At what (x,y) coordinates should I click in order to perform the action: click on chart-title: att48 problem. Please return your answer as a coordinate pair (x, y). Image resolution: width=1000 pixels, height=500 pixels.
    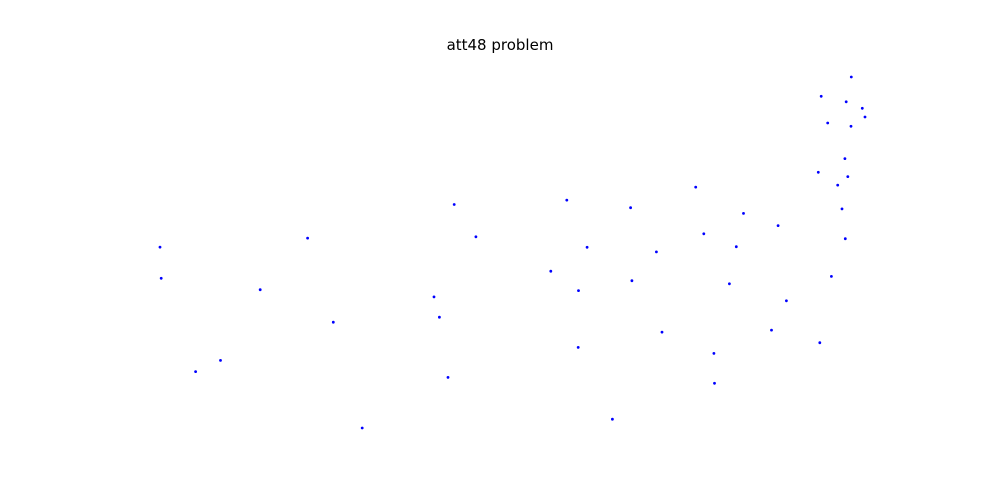
    Looking at the image, I should click on (500, 45).